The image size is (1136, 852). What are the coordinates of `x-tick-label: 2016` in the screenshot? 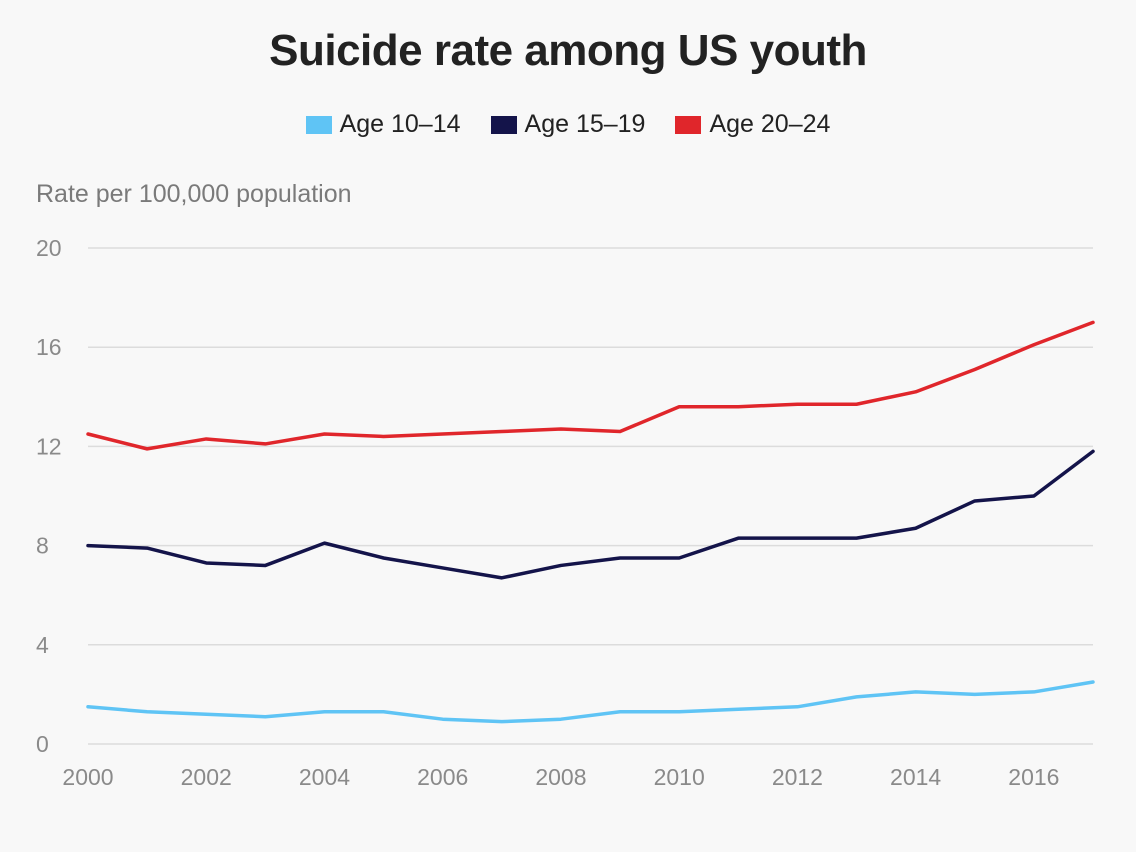 It's located at (1033, 777).